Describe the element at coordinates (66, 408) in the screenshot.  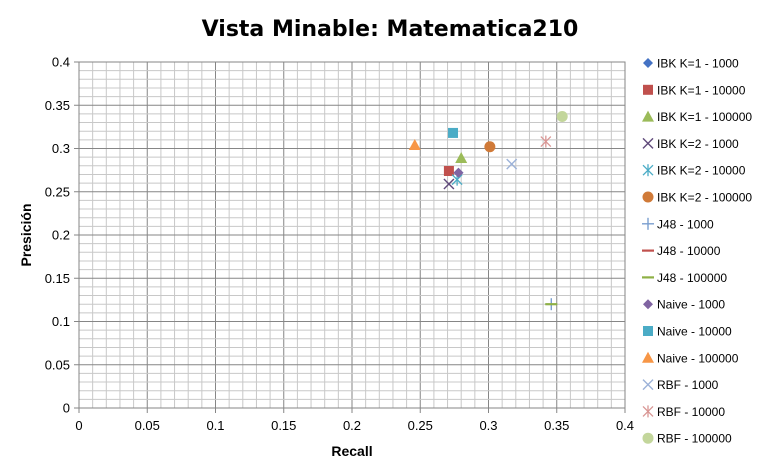
I see `y-tick-label: 0` at that location.